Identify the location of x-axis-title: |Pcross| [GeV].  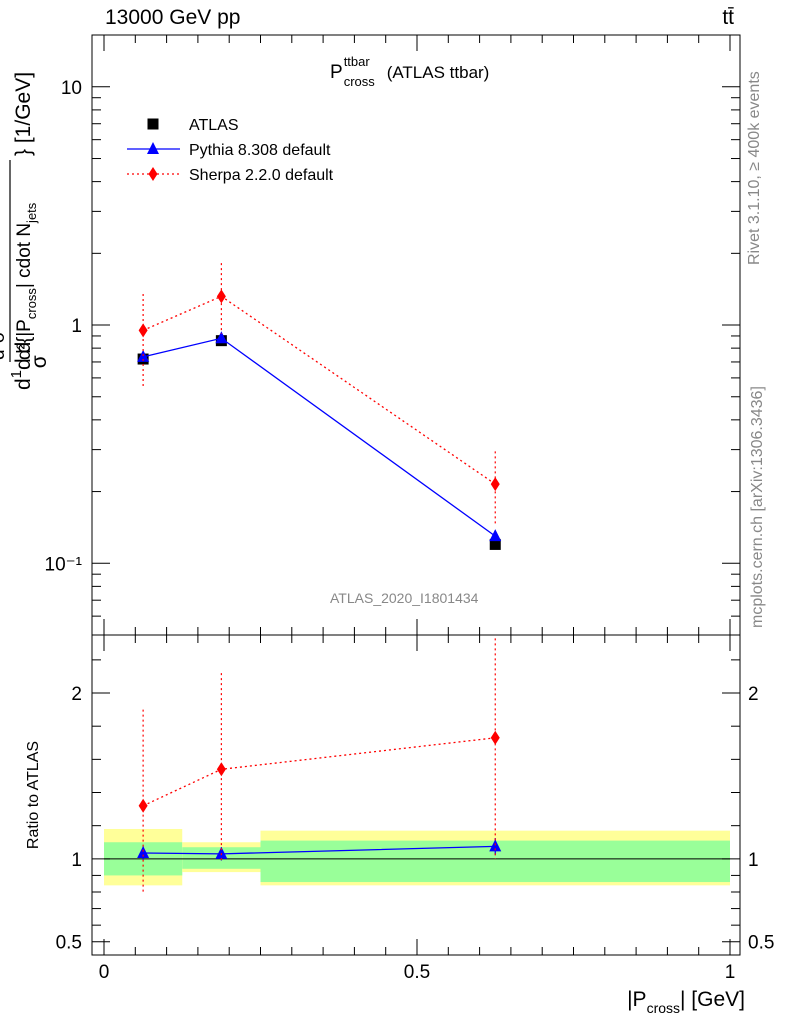
(686, 1002).